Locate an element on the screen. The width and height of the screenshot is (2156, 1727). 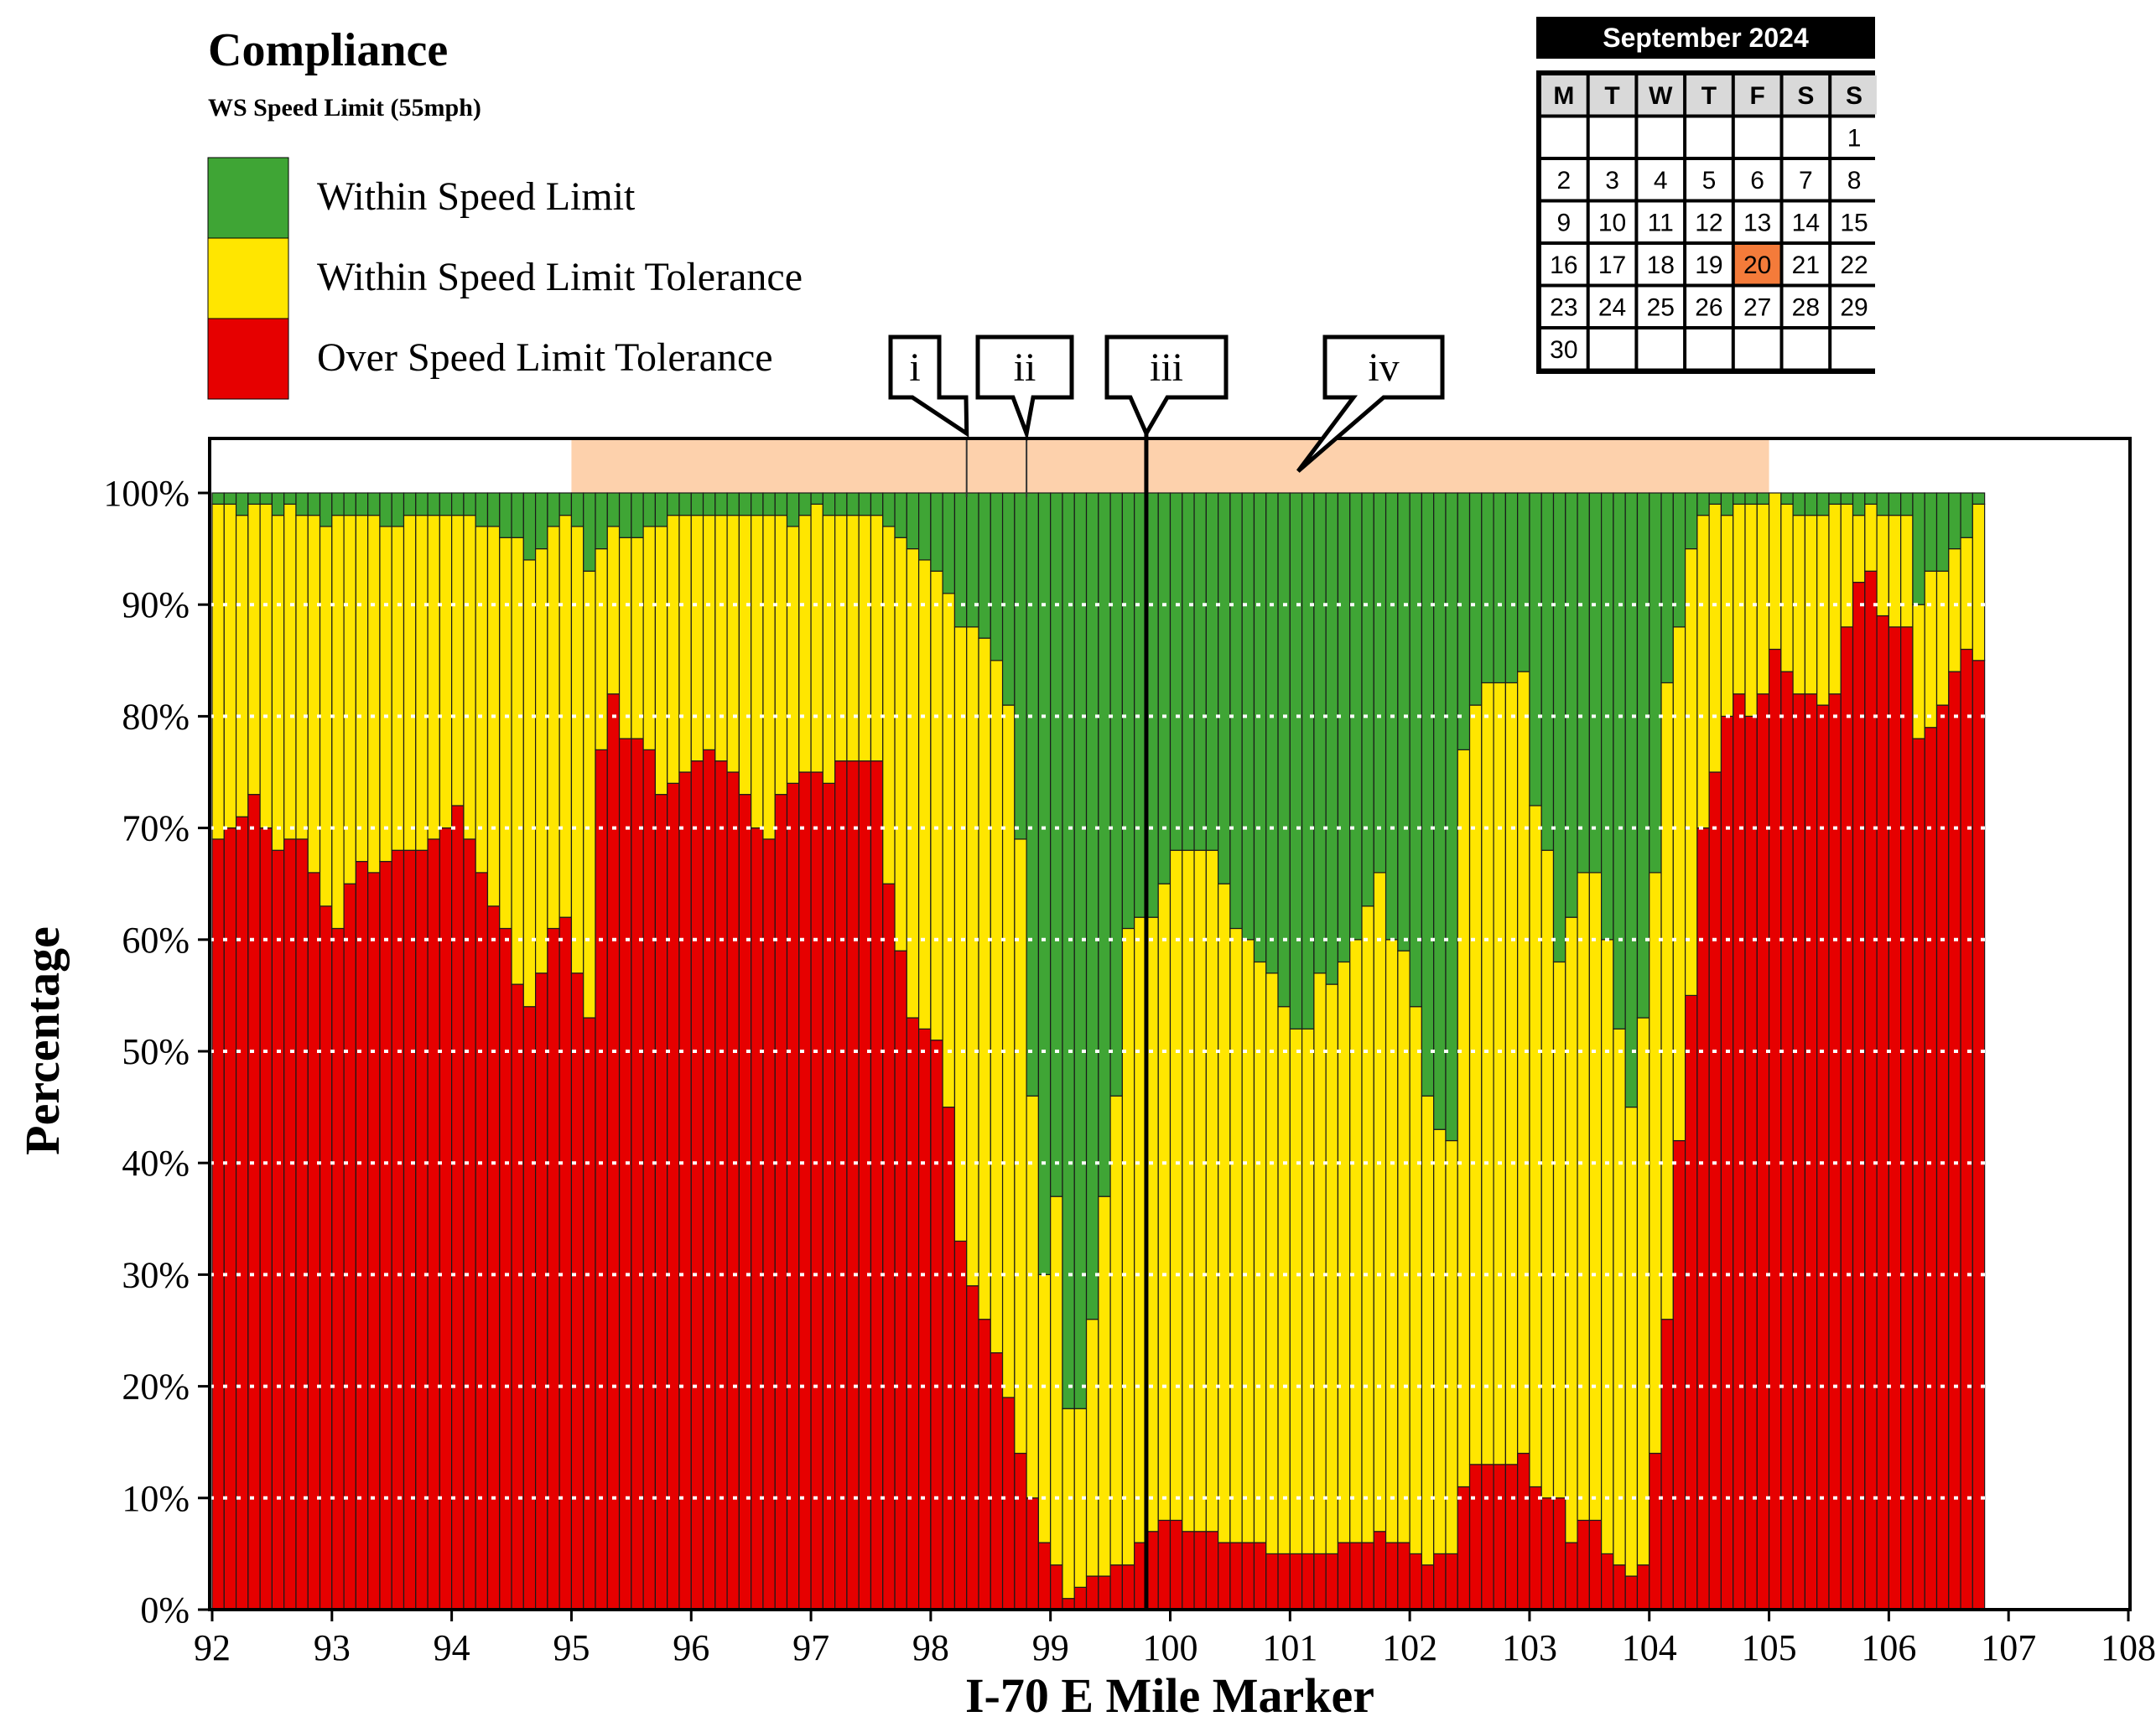
legend-swatch is located at coordinates (248, 359).